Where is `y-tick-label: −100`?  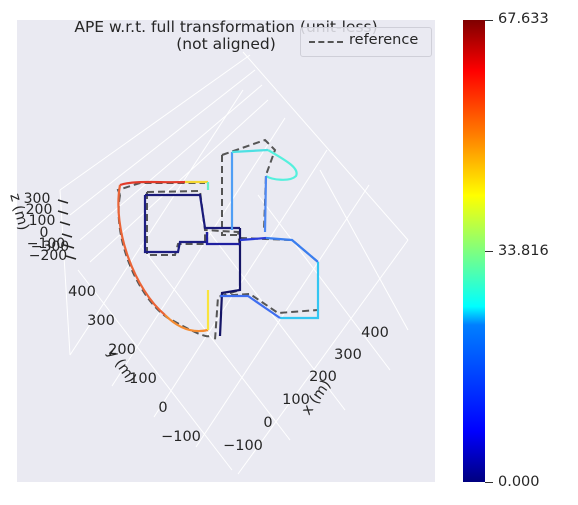
y-tick-label: −100 is located at coordinates (181, 437).